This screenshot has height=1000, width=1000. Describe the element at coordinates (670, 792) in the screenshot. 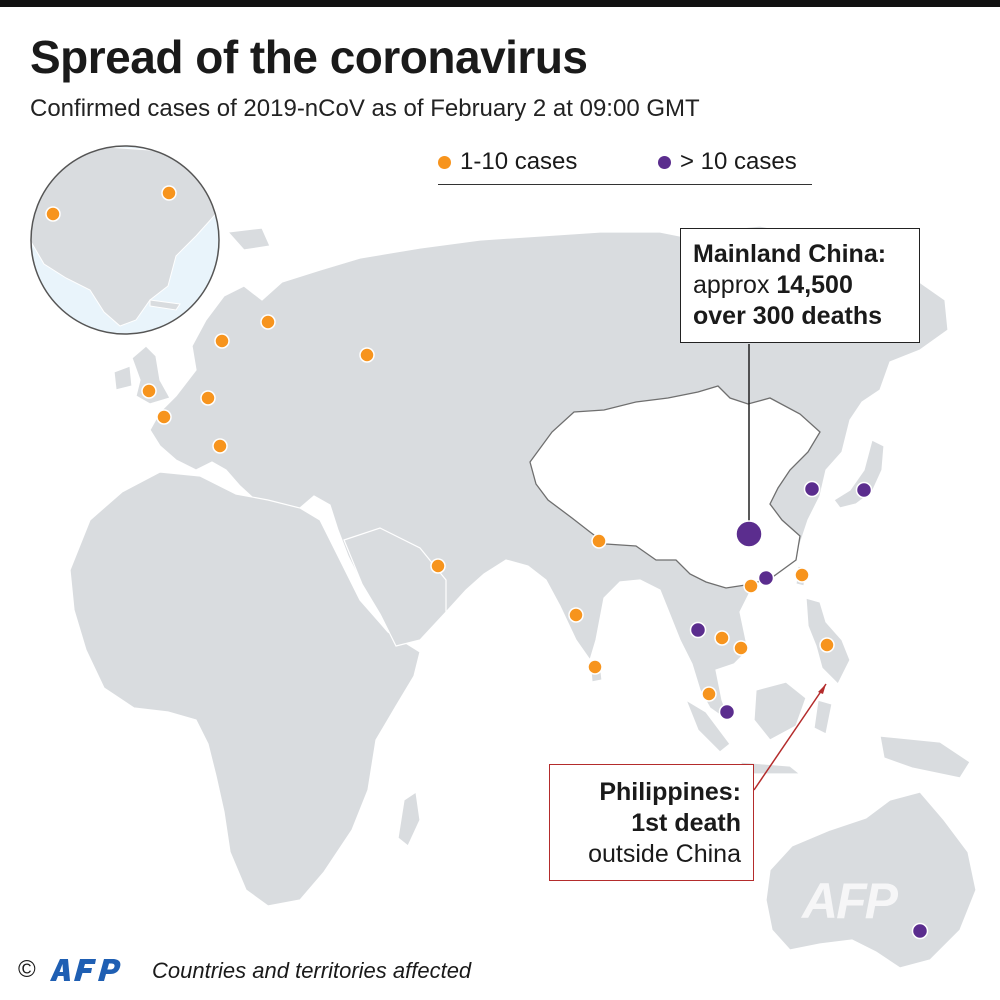

I see `philippines-callout-heading: Philippines:` at that location.